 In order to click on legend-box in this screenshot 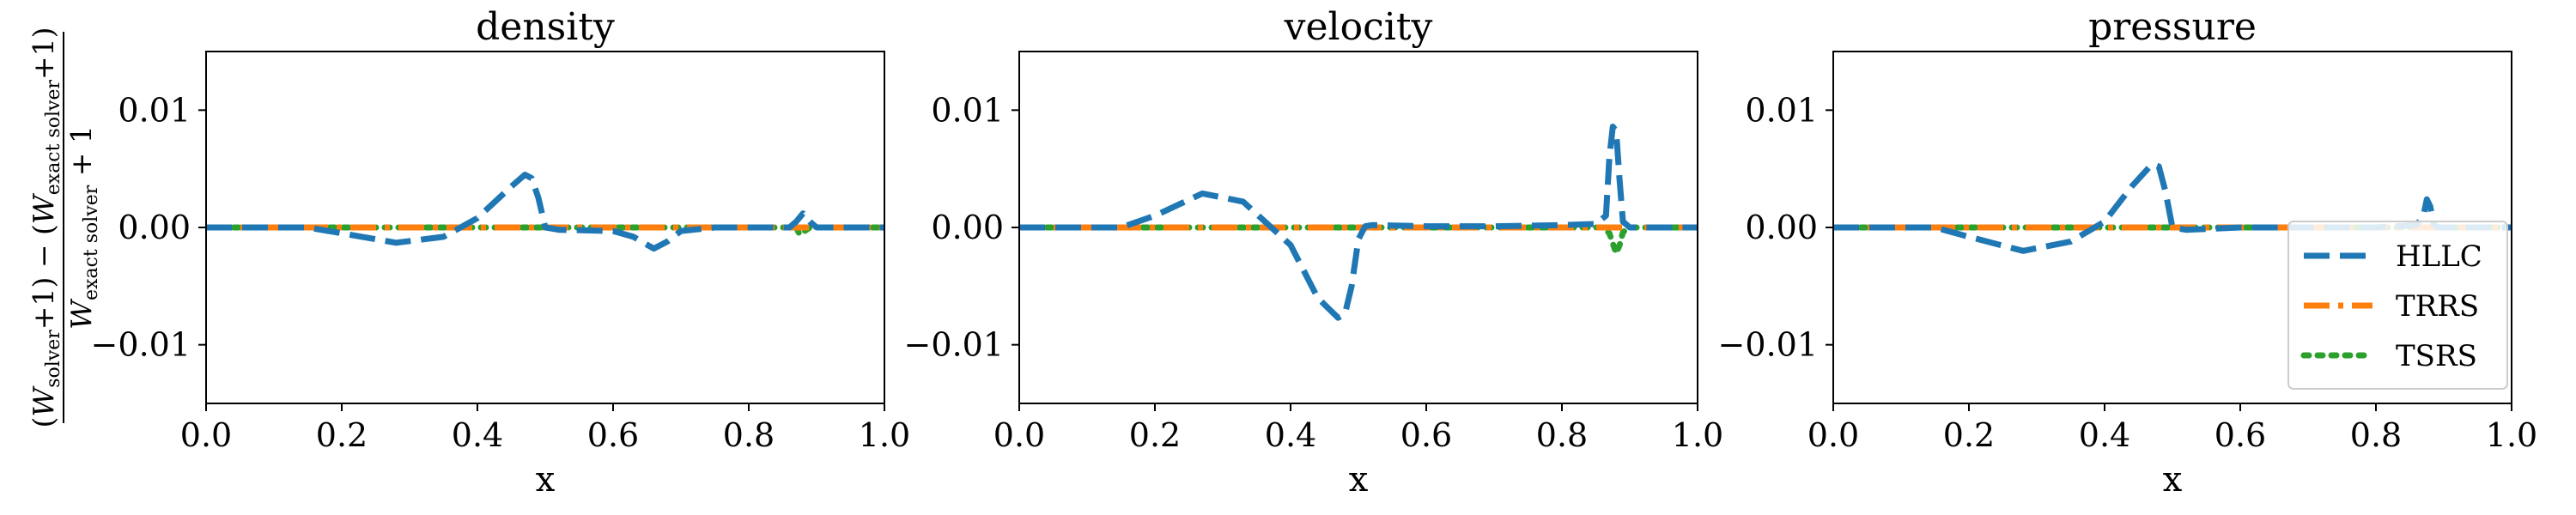, I will do `click(2397, 305)`.